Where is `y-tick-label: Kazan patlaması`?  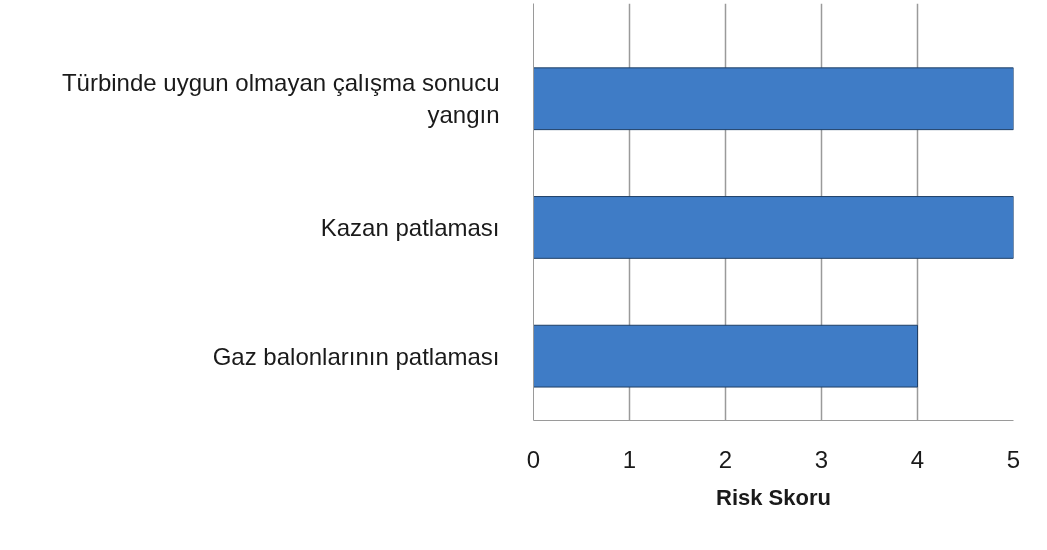
y-tick-label: Kazan patlaması is located at coordinates (410, 227).